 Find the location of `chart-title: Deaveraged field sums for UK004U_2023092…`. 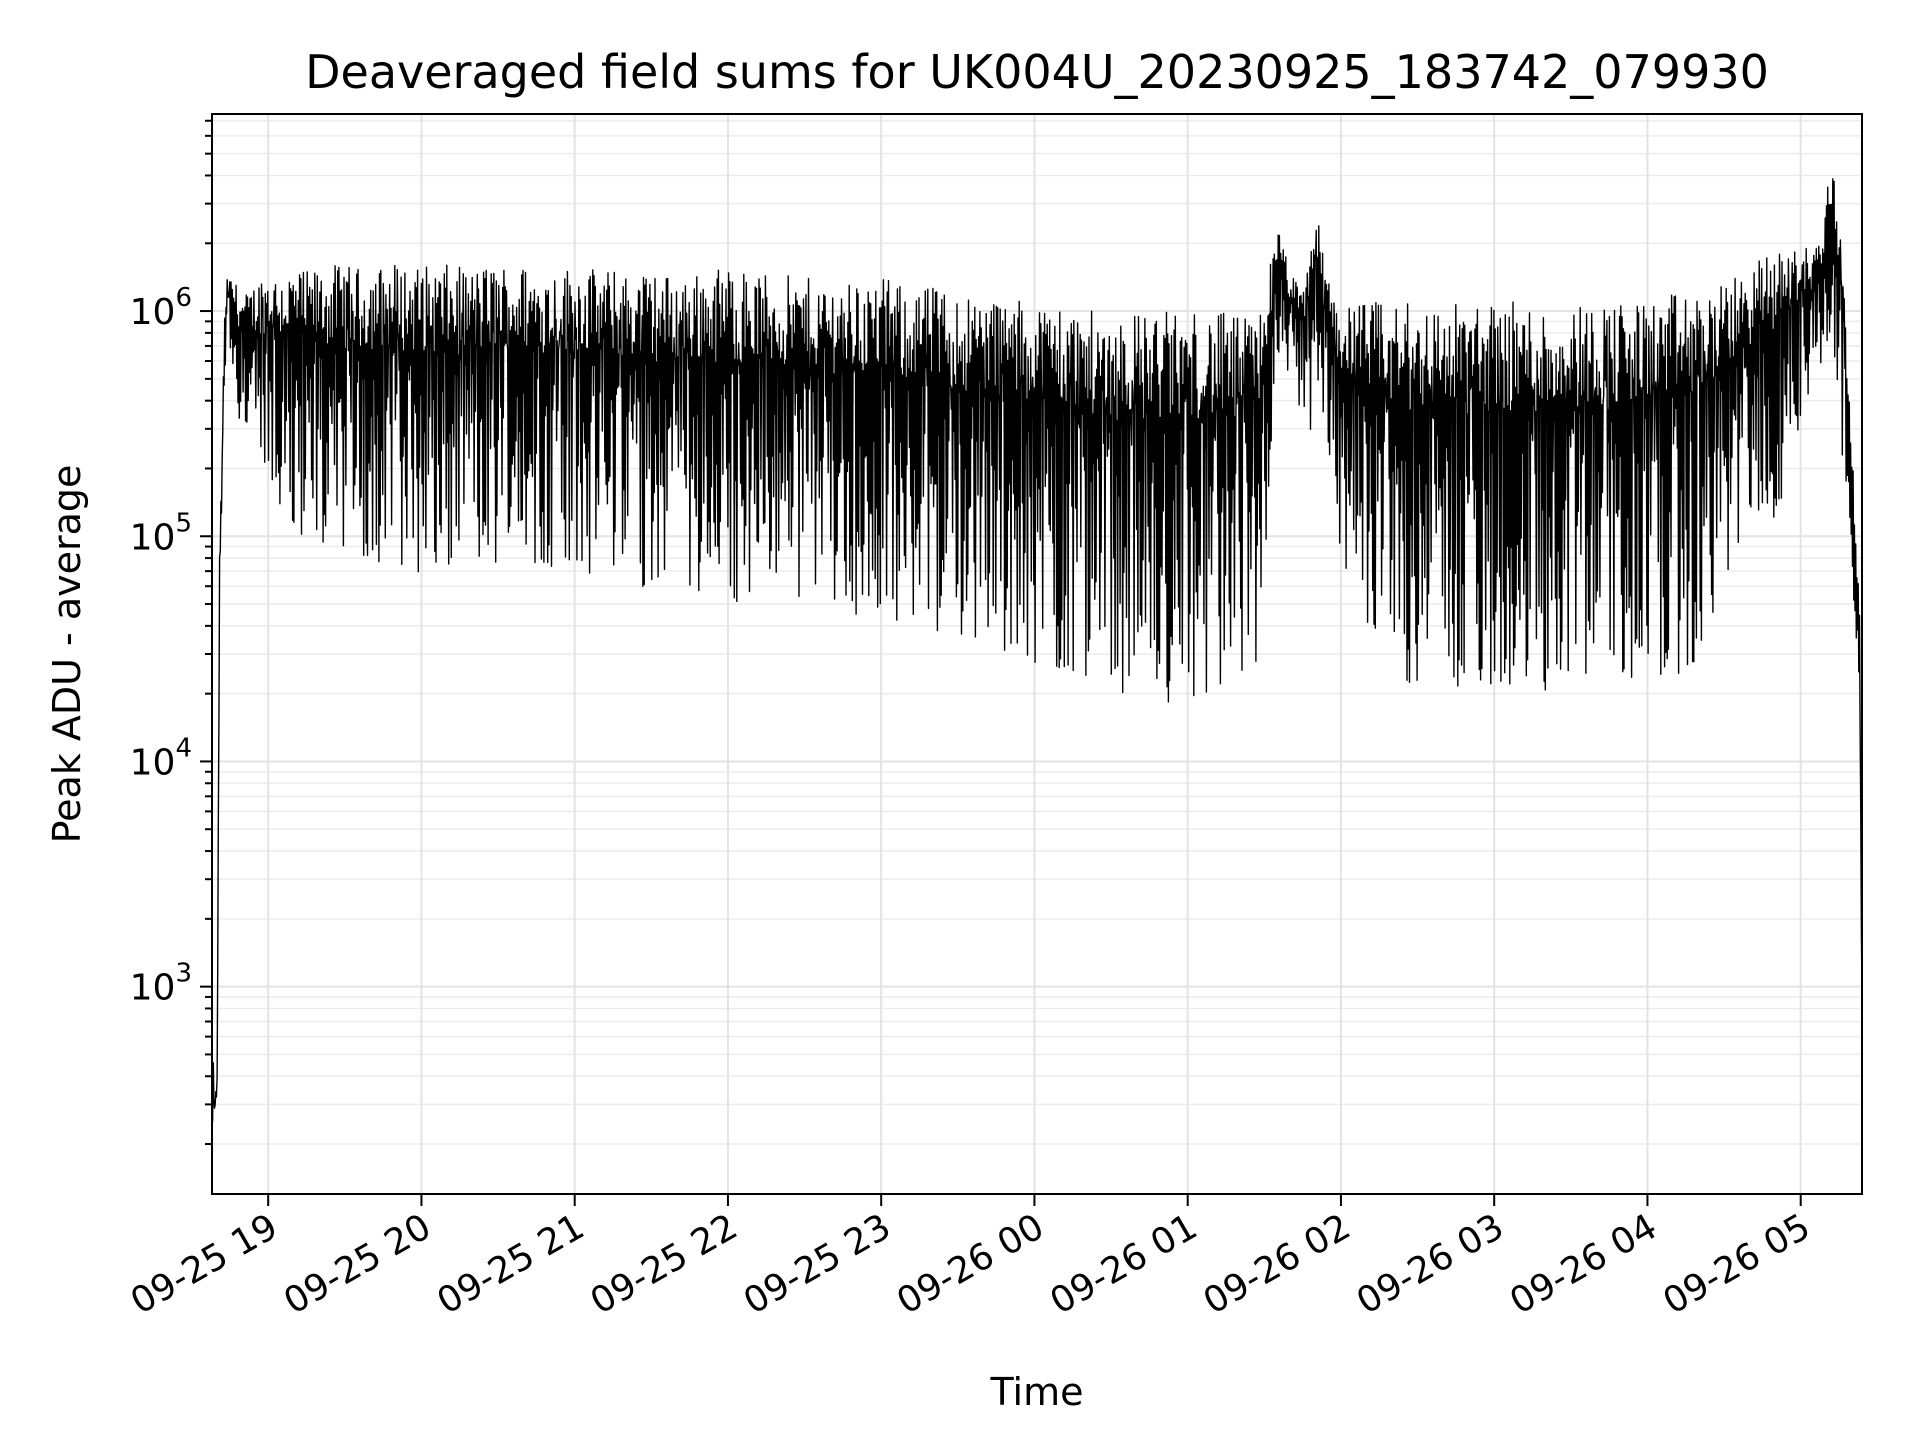

chart-title: Deaveraged field sums for UK004U_2023092… is located at coordinates (1037, 72).